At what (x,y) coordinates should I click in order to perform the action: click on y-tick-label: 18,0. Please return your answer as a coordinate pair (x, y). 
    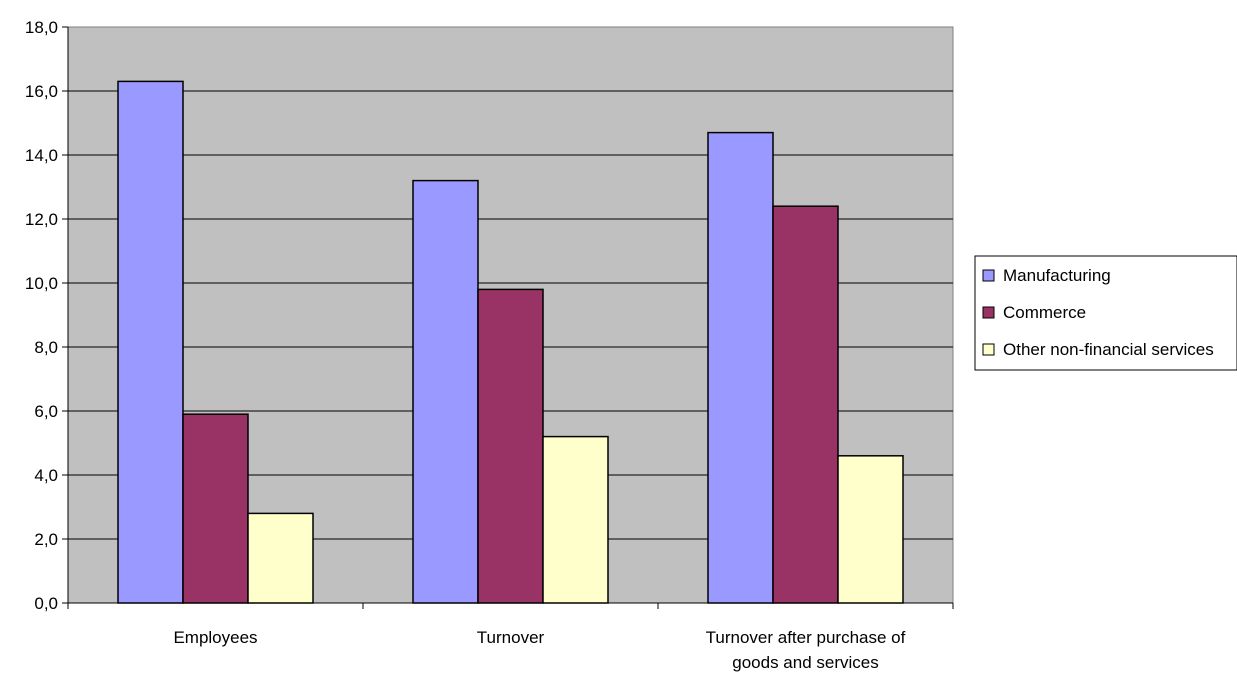
    Looking at the image, I should click on (41, 27).